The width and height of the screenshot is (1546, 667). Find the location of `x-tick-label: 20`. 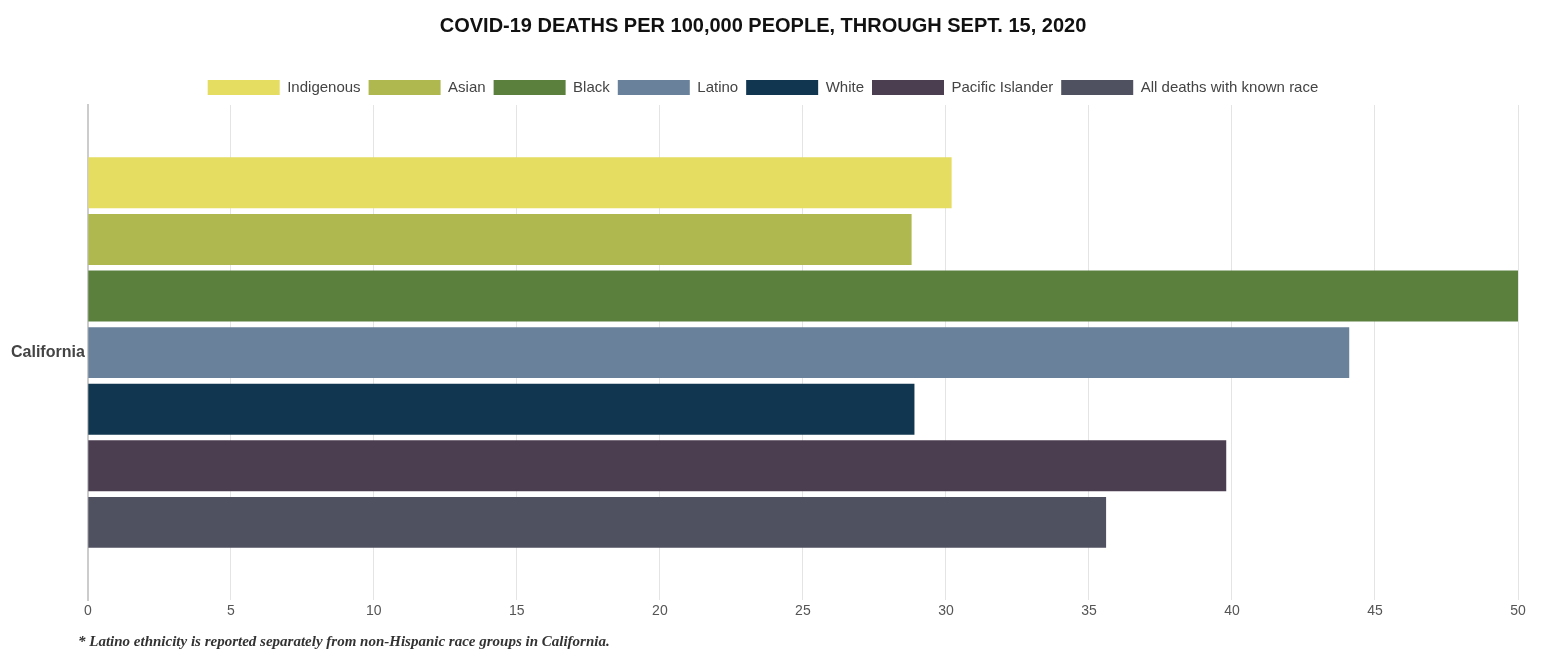

x-tick-label: 20 is located at coordinates (660, 610).